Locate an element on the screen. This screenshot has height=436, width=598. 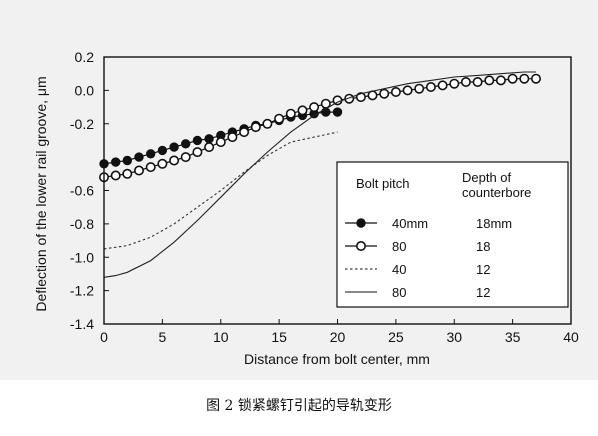
x-tick-label-0: 0 is located at coordinates (104, 337).